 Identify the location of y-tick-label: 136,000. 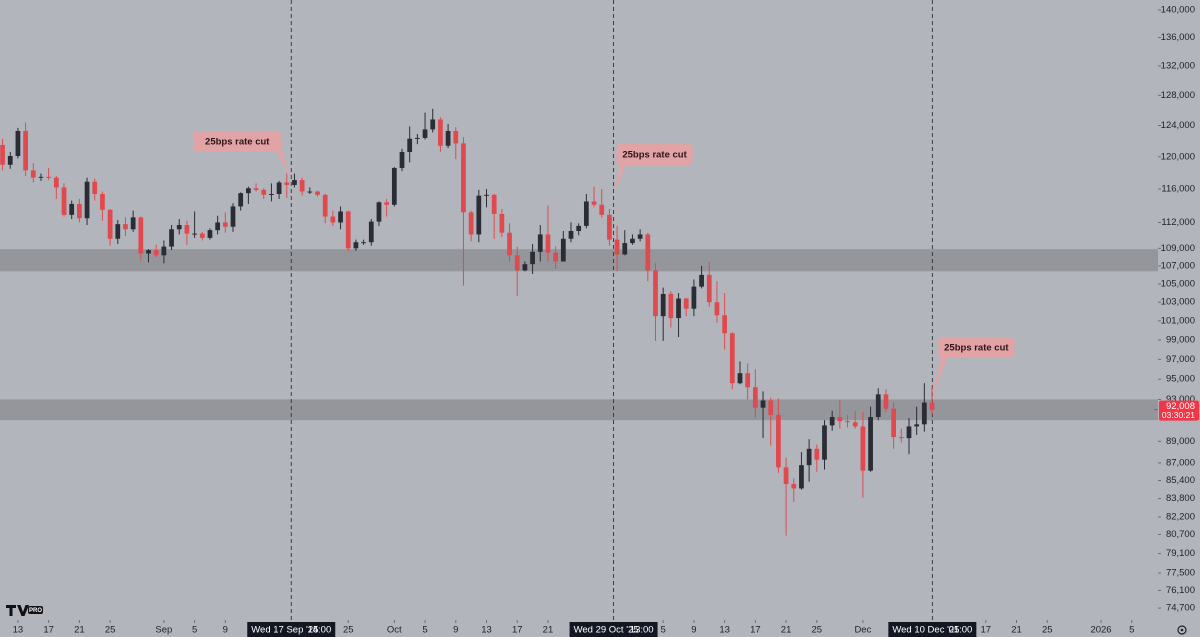
(1178, 37).